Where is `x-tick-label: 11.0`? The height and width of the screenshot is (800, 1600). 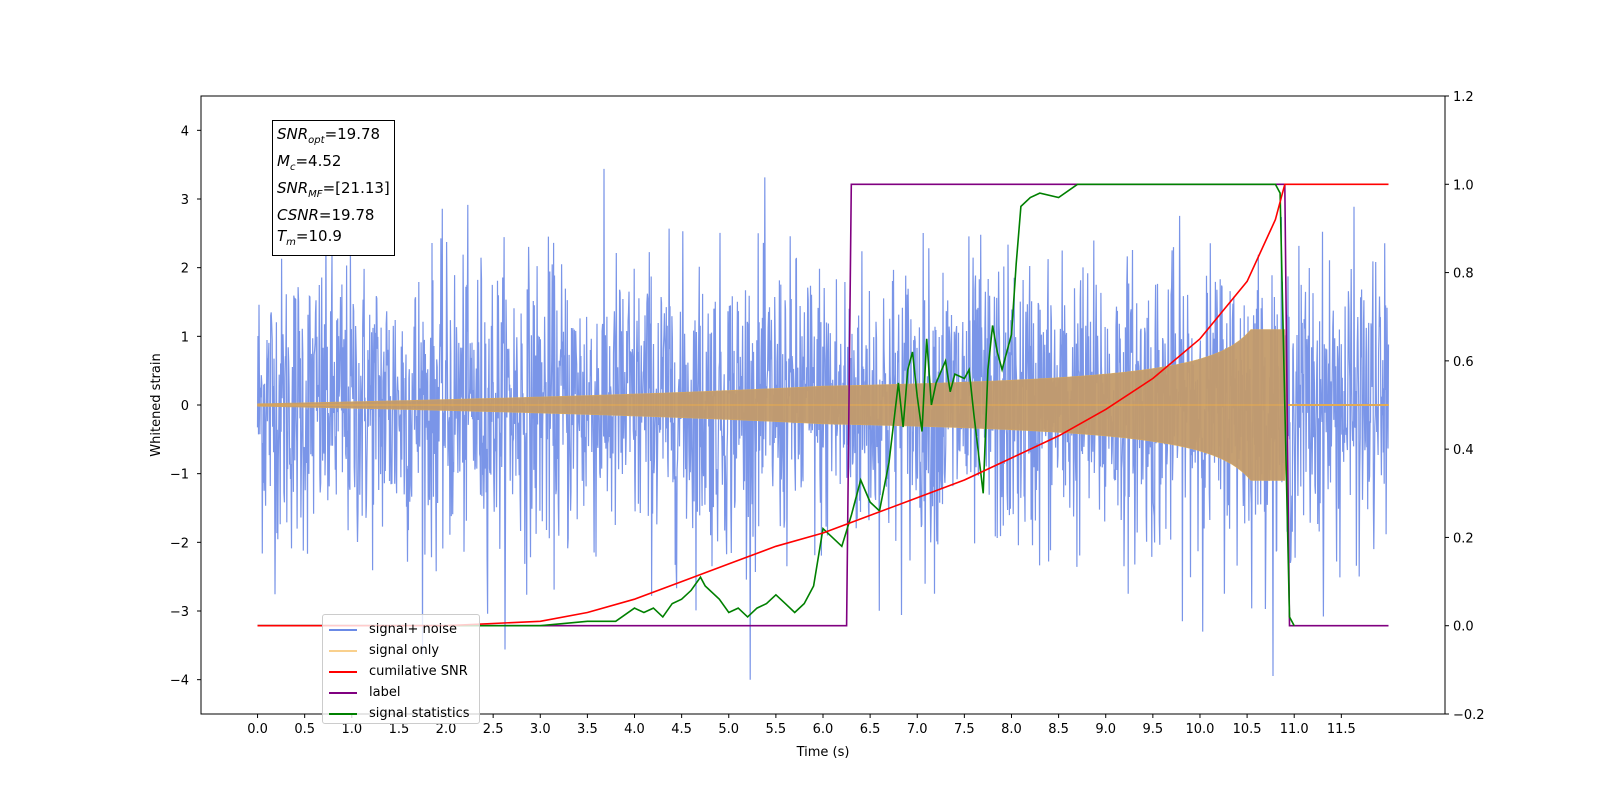
x-tick-label: 11.0 is located at coordinates (1294, 729).